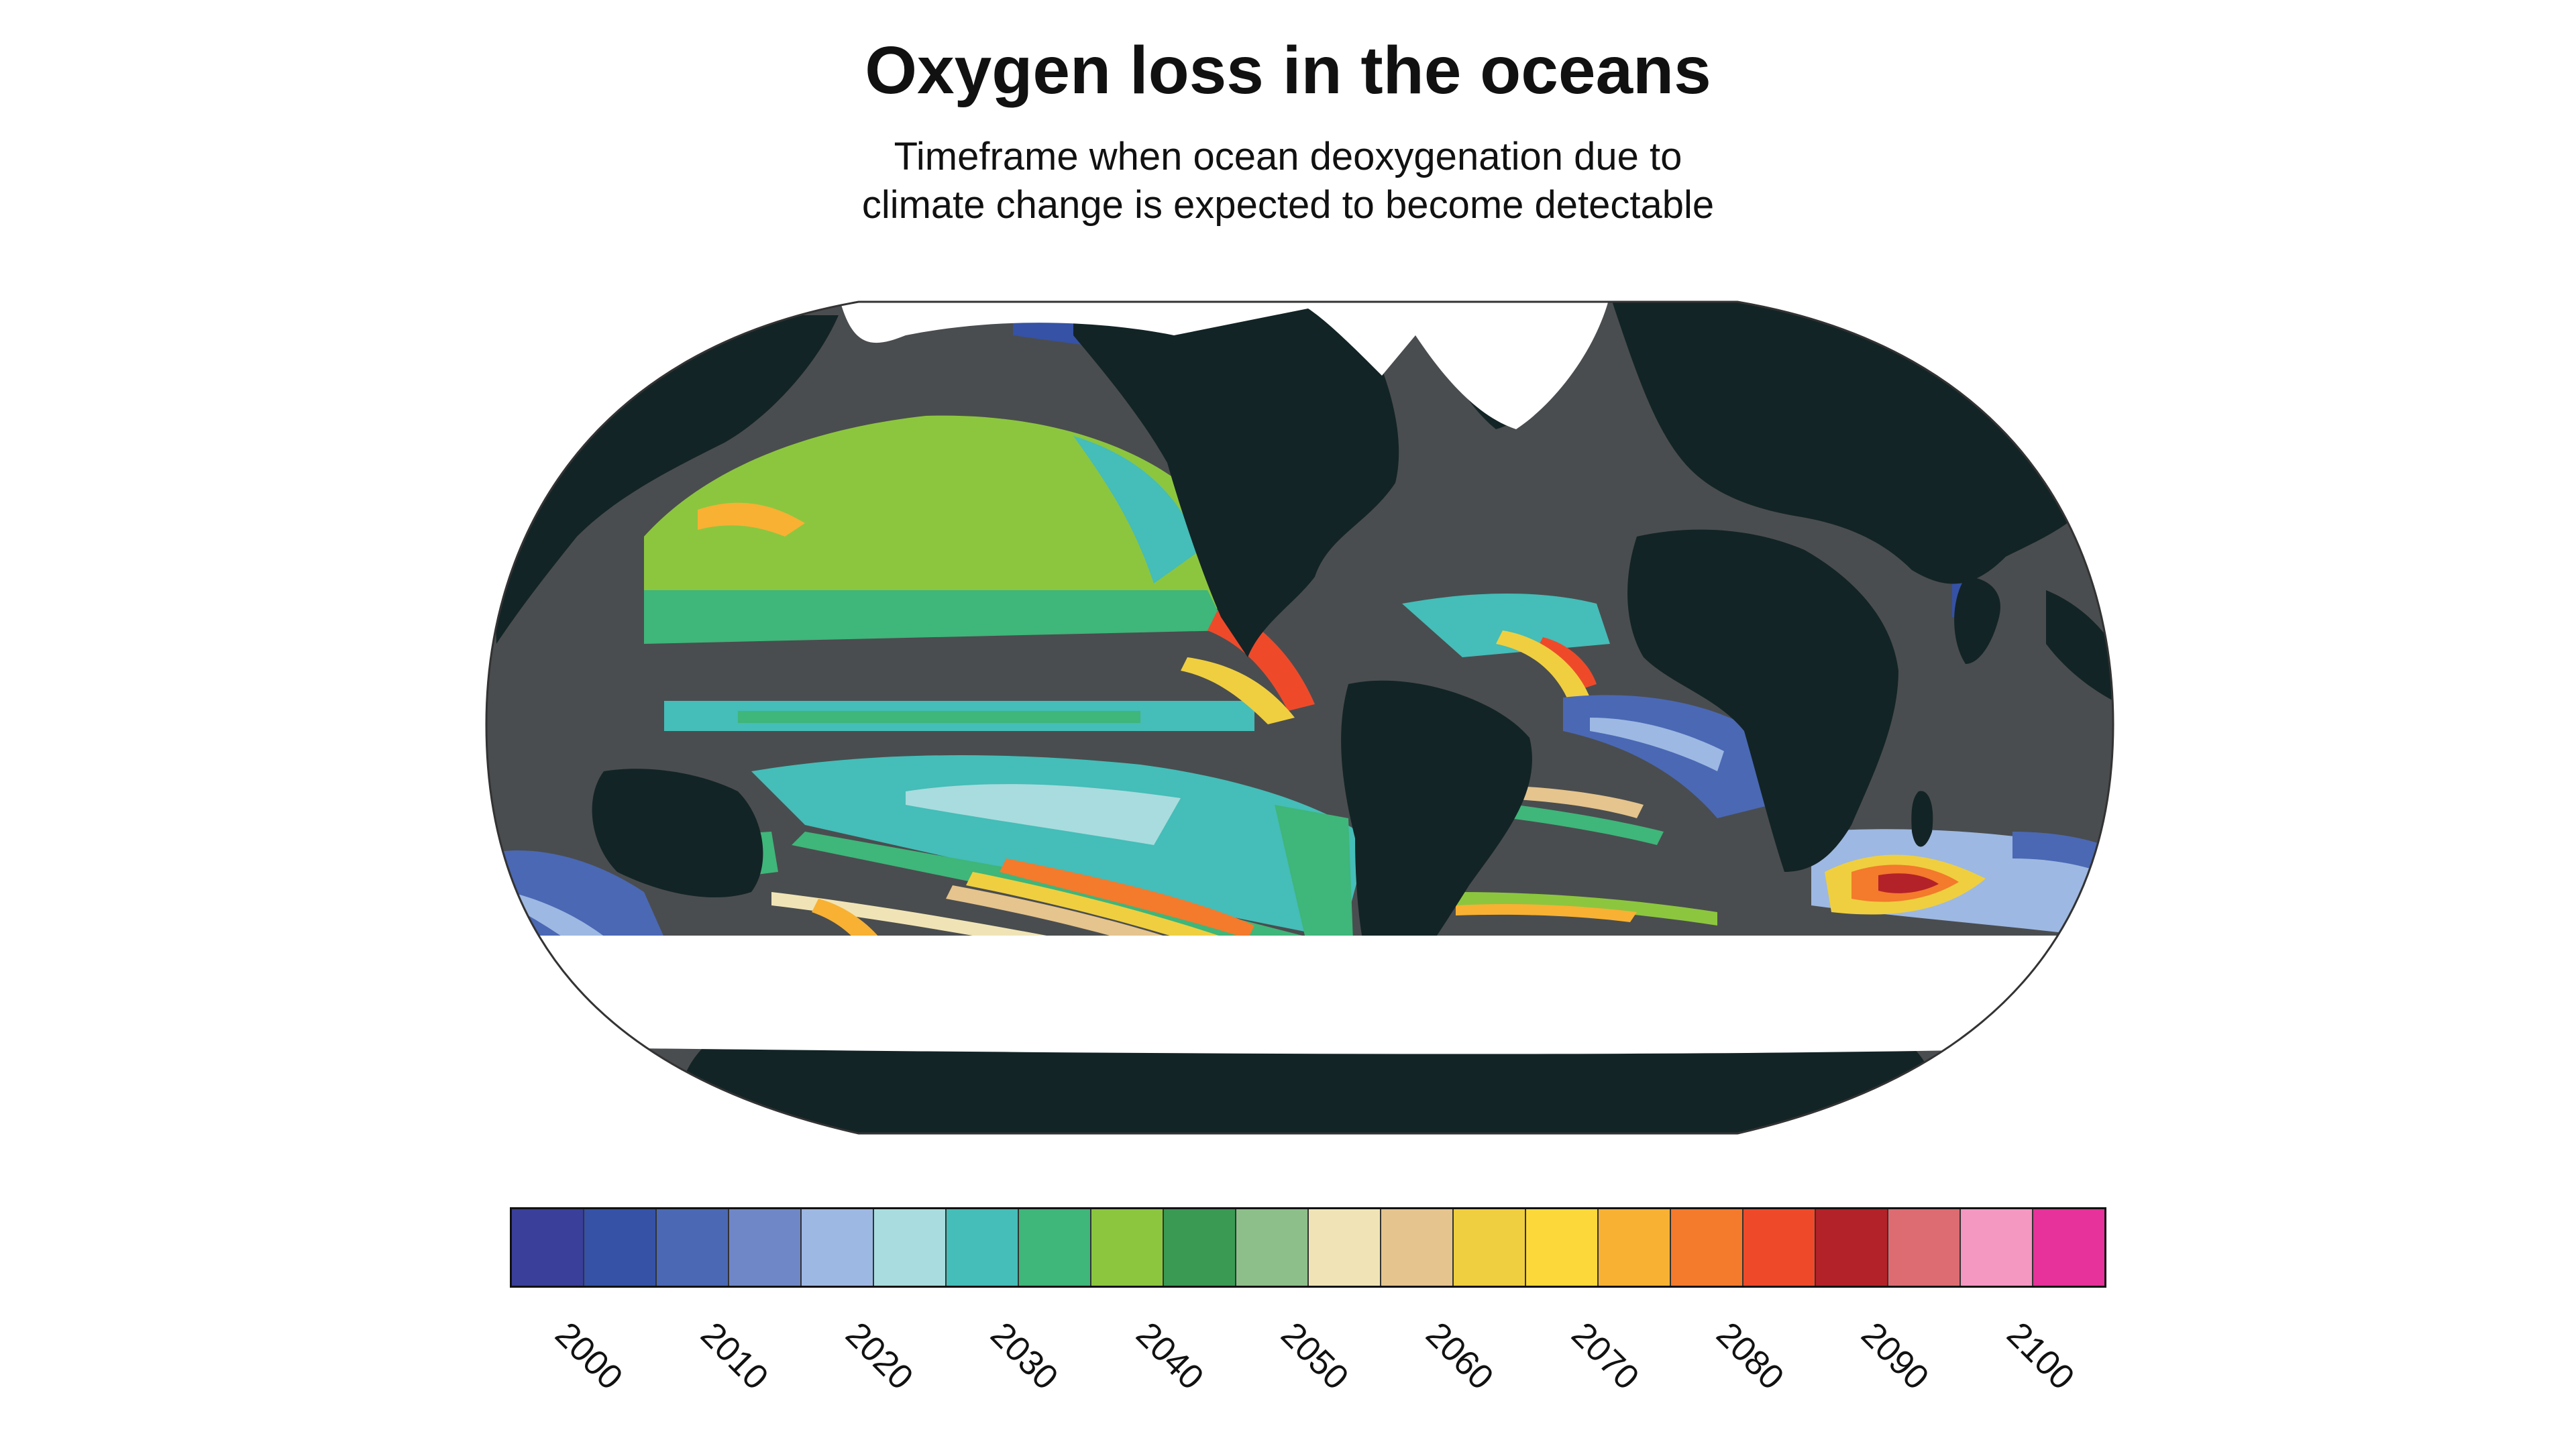 The image size is (2576, 1448). What do you see at coordinates (1895, 1356) in the screenshot?
I see `colorbar-tick-label: 2090` at bounding box center [1895, 1356].